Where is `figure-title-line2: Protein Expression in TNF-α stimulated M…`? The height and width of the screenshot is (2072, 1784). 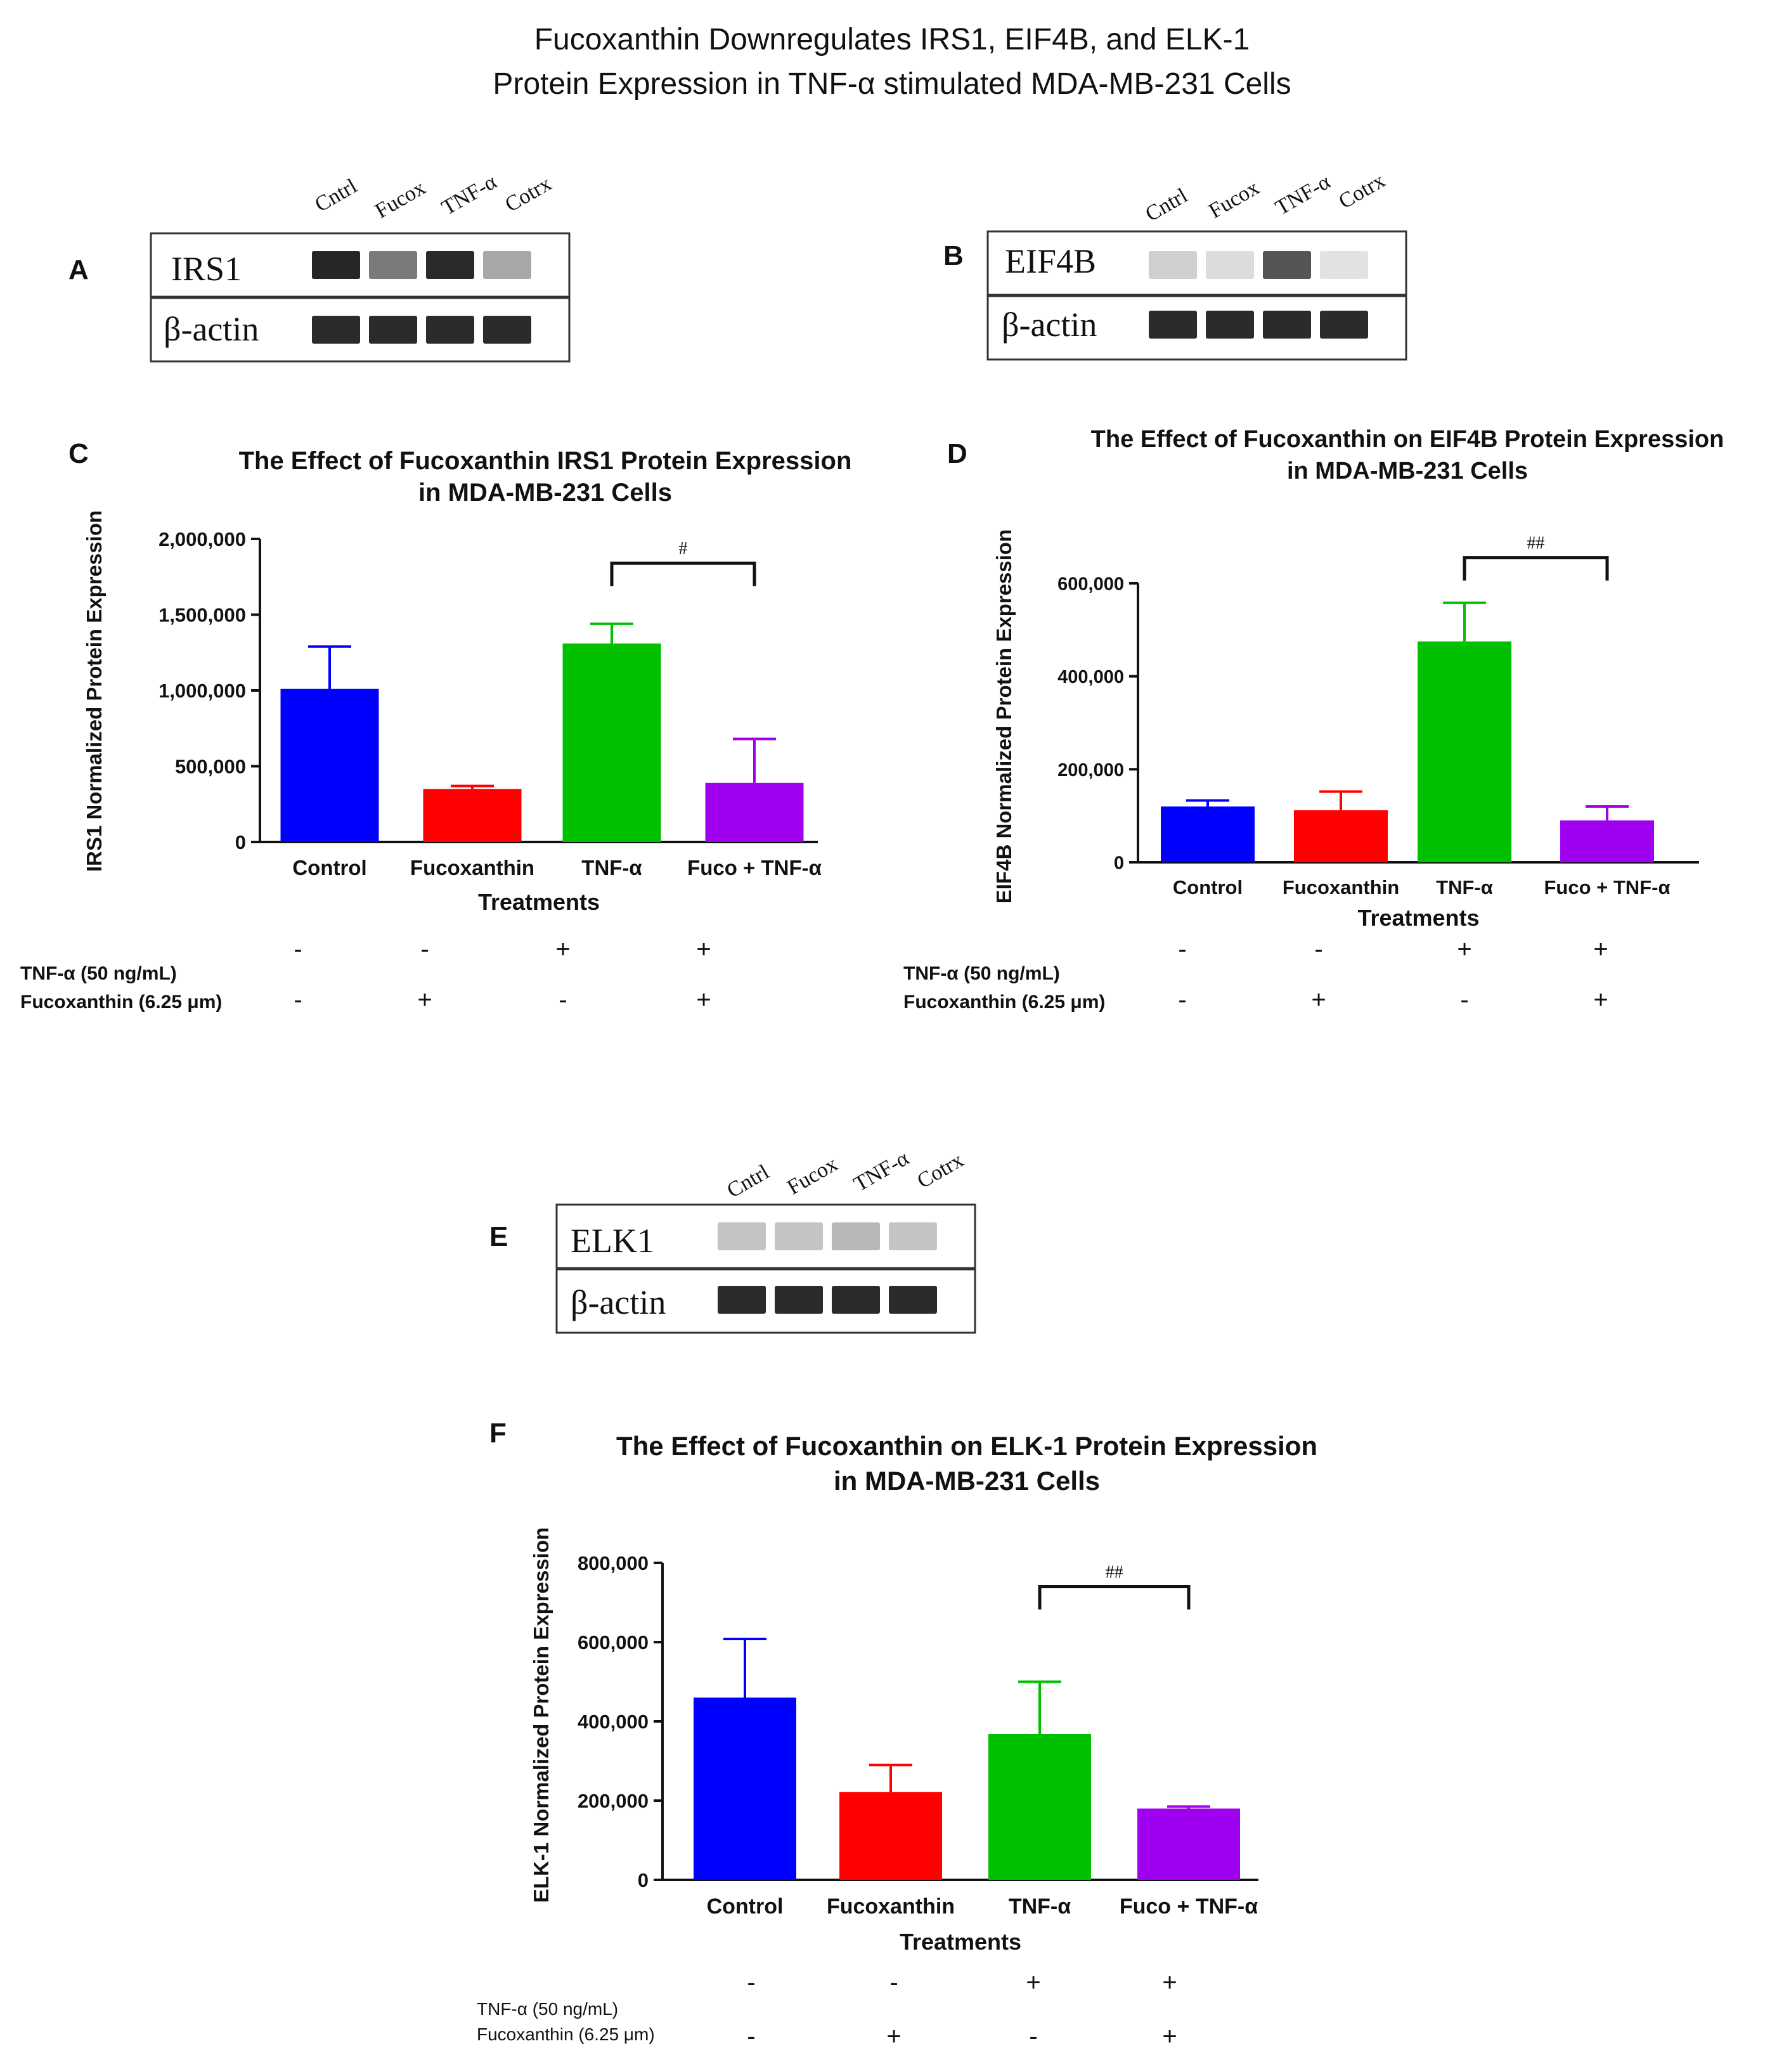
figure-title-line2: Protein Expression in TNF-α stimulated M… is located at coordinates (892, 84).